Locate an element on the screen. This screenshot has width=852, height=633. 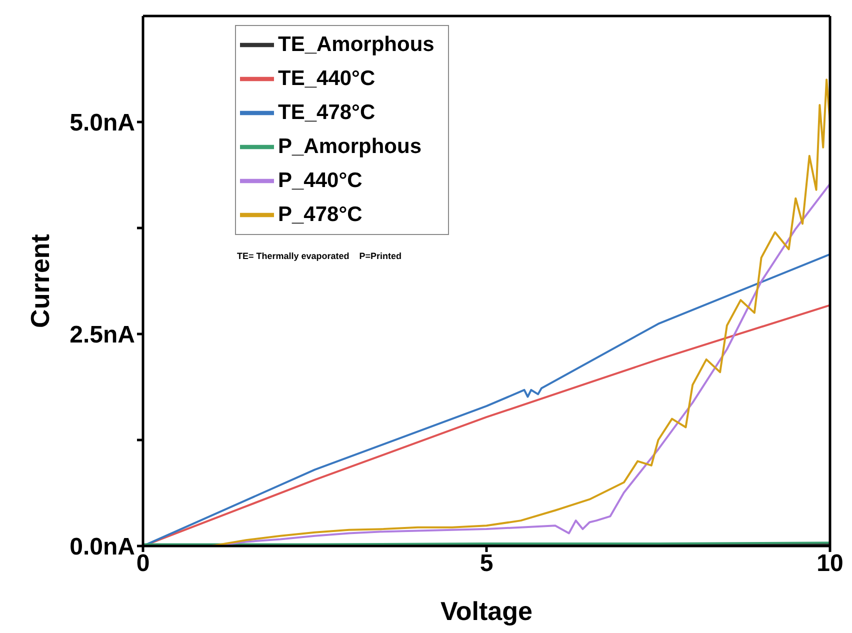
x-axis-title: Voltage is located at coordinates (486, 611).